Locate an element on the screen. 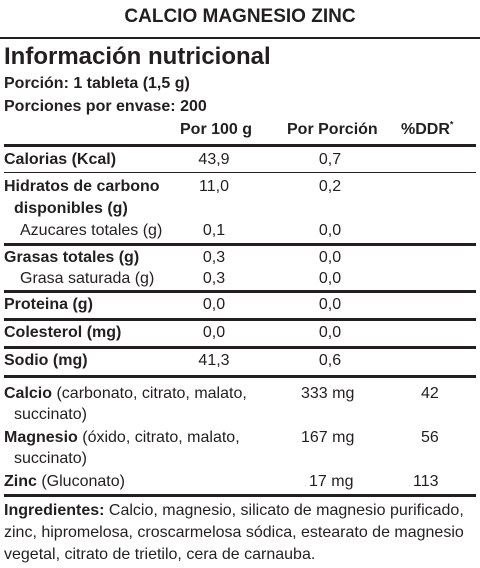  magnesio-name: Magnesio is located at coordinates (41, 437).